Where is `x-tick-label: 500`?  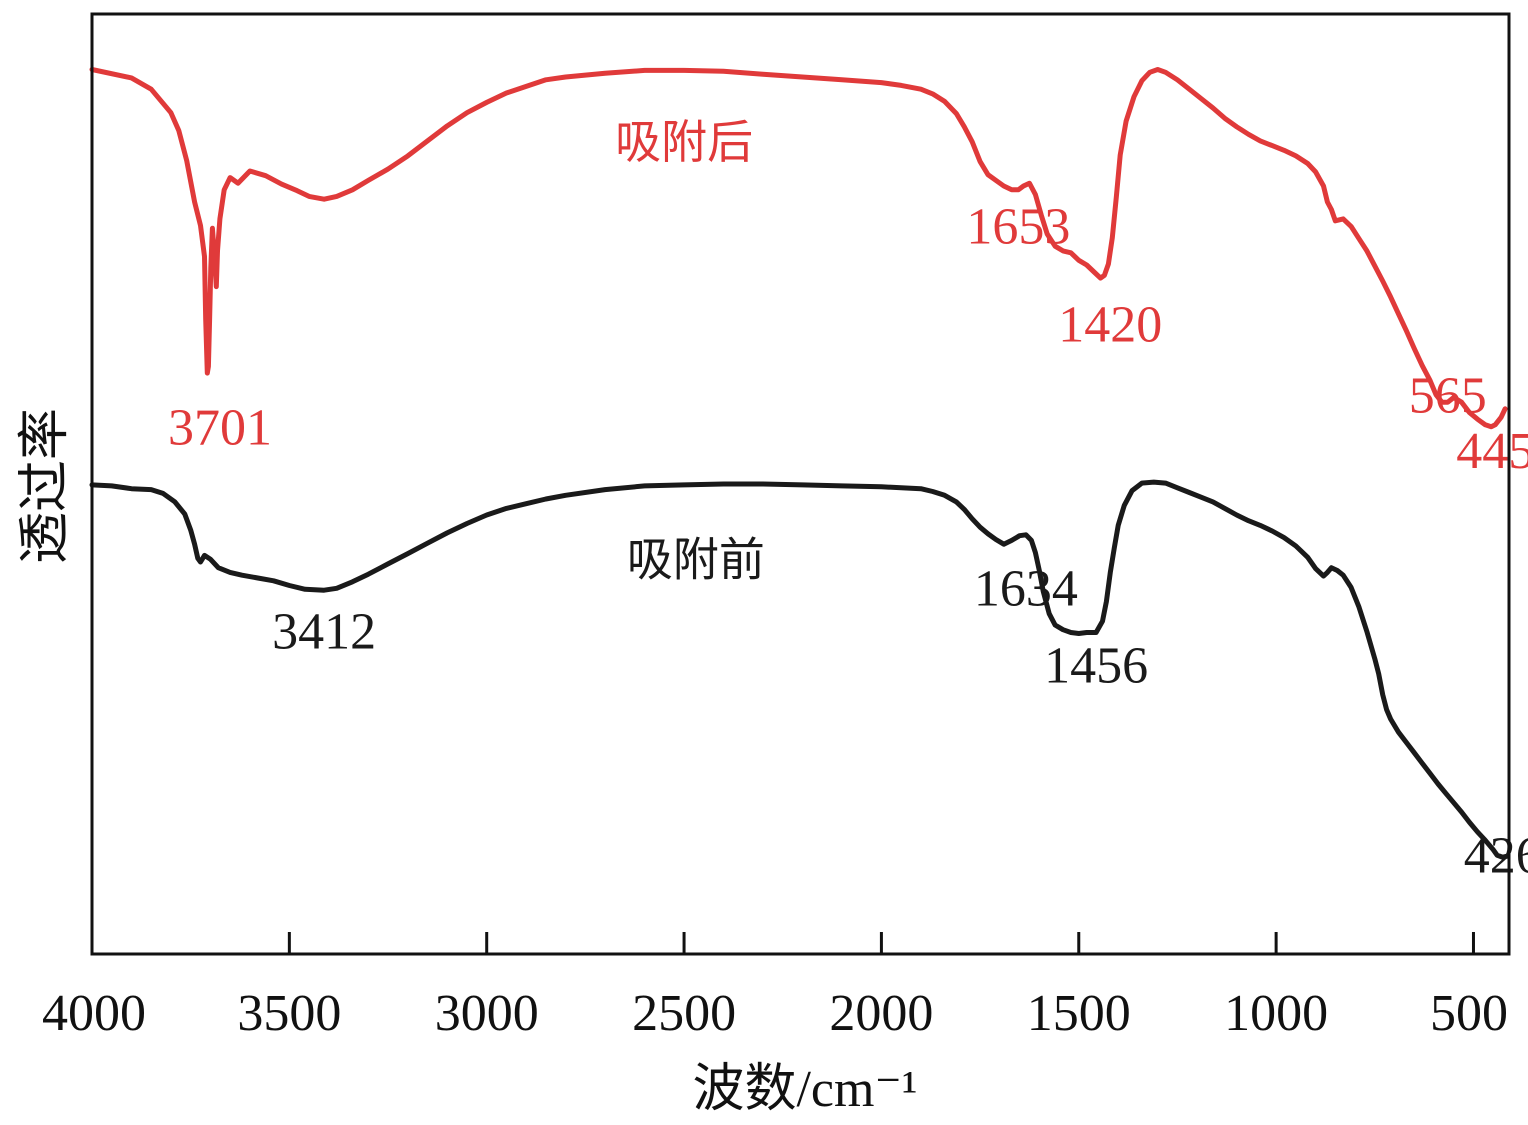
x-tick-label: 500 is located at coordinates (1469, 1013).